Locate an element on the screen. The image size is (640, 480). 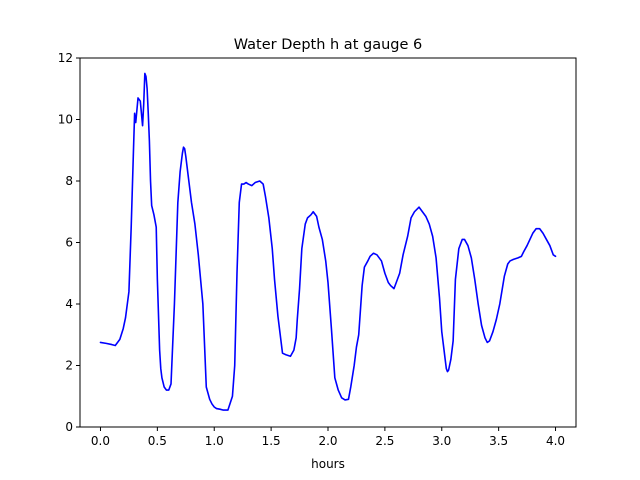
y-tick-label: 4 is located at coordinates (69, 304).